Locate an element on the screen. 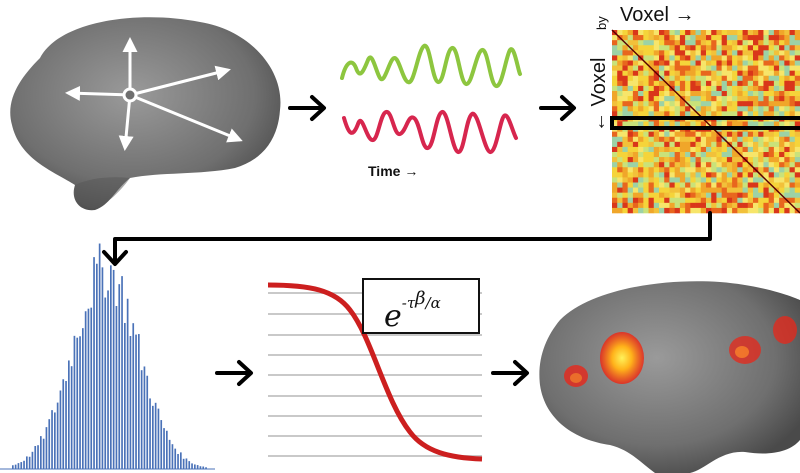 The height and width of the screenshot is (473, 800). matrix-diagonal is located at coordinates (705, 121).